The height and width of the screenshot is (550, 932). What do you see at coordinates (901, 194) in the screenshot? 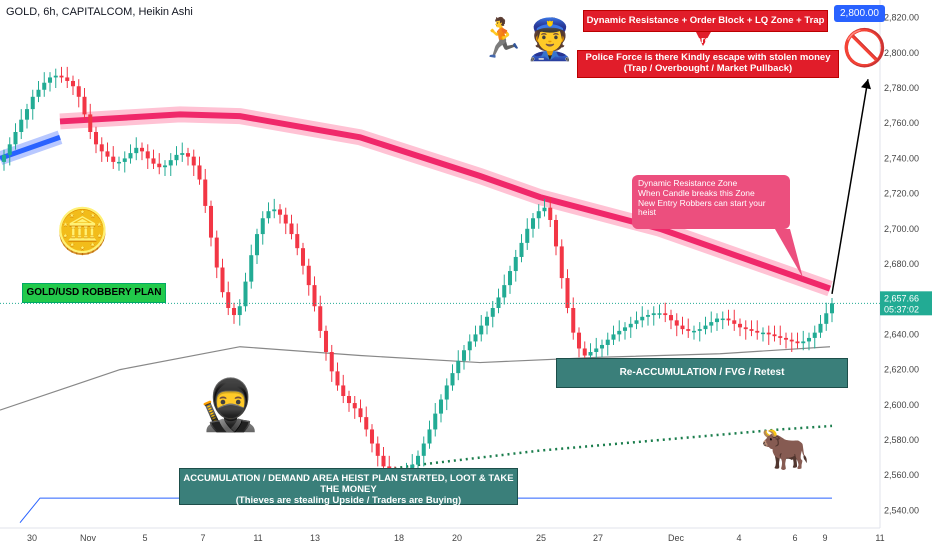
I see `price-tick-label: 2,720.00` at bounding box center [901, 194].